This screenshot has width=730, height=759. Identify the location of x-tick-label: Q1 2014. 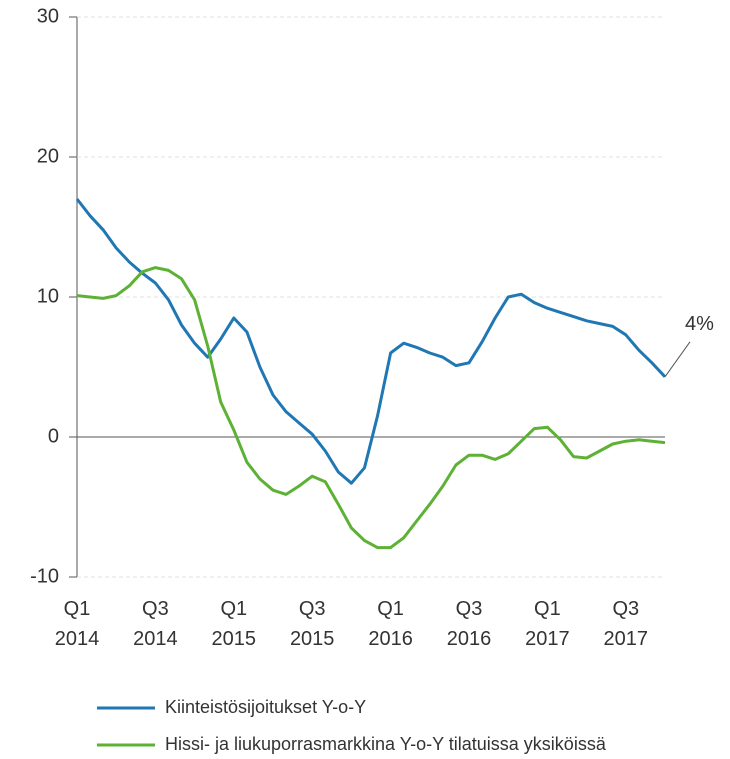
(77, 624).